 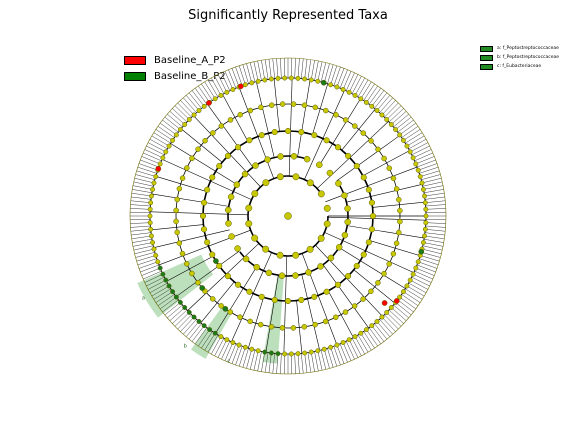 I want to click on clade-label-a: a, so click(x=143, y=299).